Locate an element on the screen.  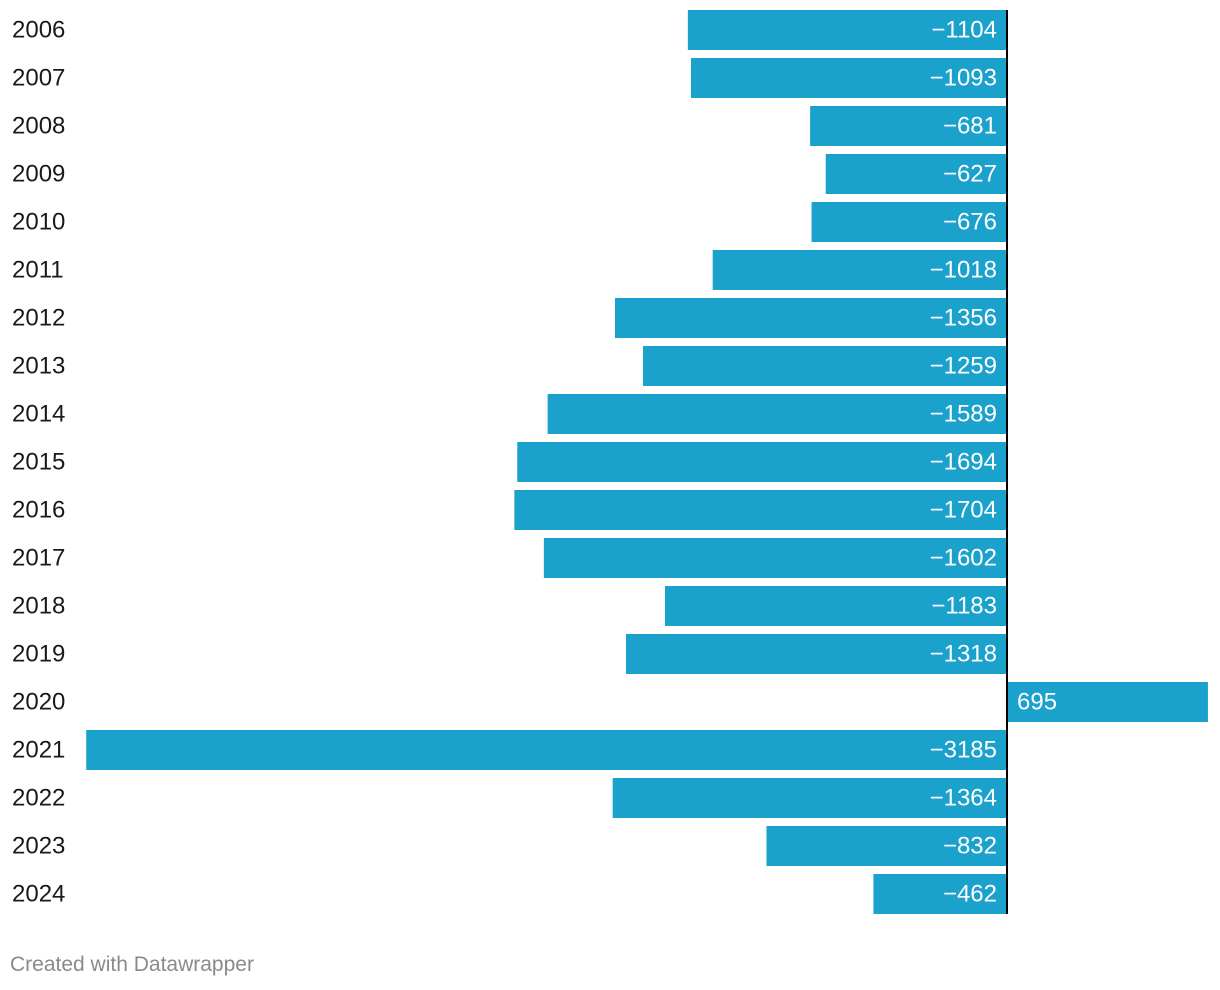
category-label: 2008 is located at coordinates (38, 126).